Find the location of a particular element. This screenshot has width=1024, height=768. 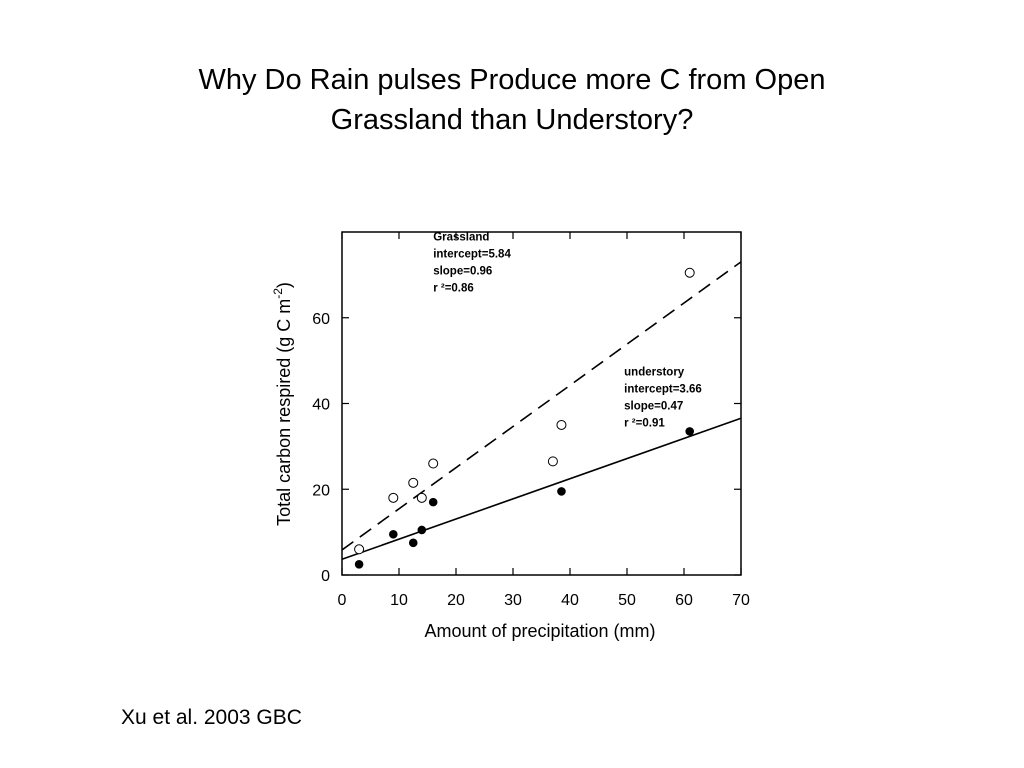

y-tick-label: 60 is located at coordinates (321, 319).